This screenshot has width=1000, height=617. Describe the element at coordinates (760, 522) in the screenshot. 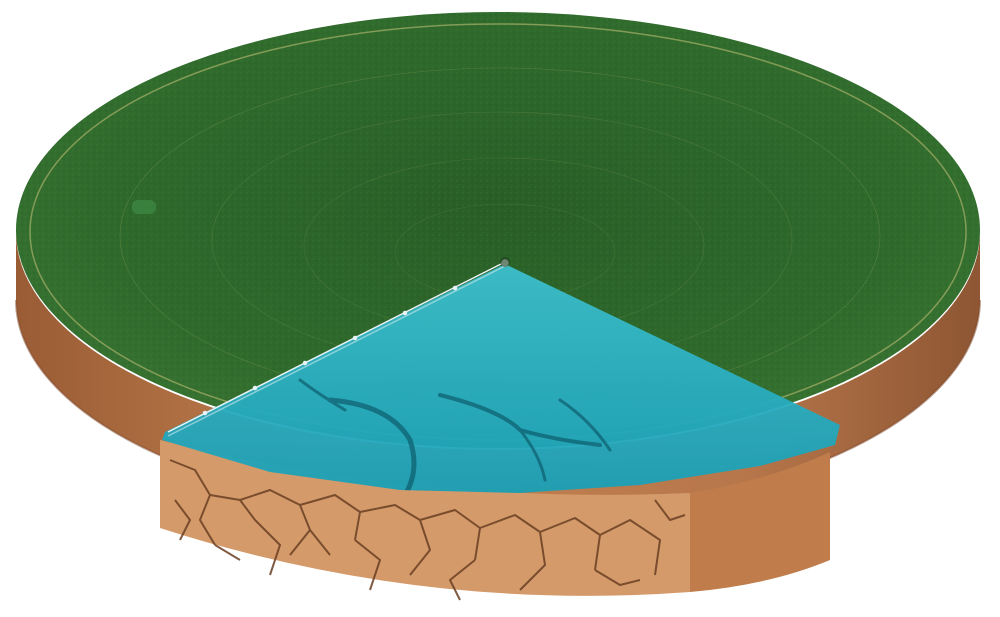

I see `soil-side-right-face` at that location.